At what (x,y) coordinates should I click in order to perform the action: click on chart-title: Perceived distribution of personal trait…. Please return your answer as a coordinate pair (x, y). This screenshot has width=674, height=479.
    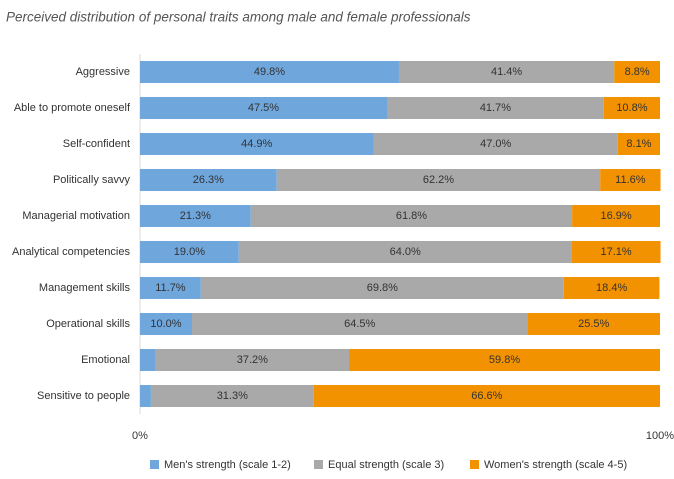
    Looking at the image, I should click on (238, 17).